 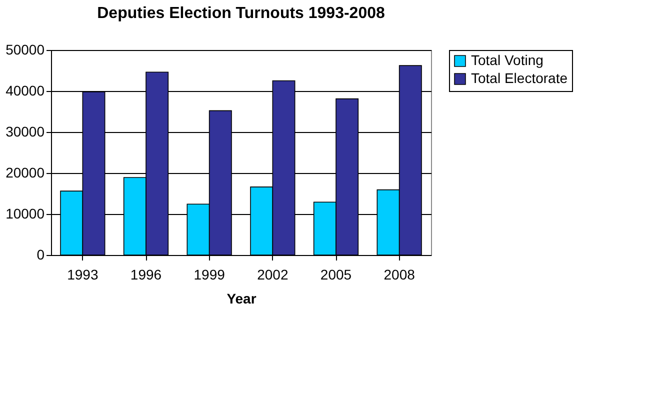 What do you see at coordinates (25, 132) in the screenshot?
I see `y-tick-label: 30000` at bounding box center [25, 132].